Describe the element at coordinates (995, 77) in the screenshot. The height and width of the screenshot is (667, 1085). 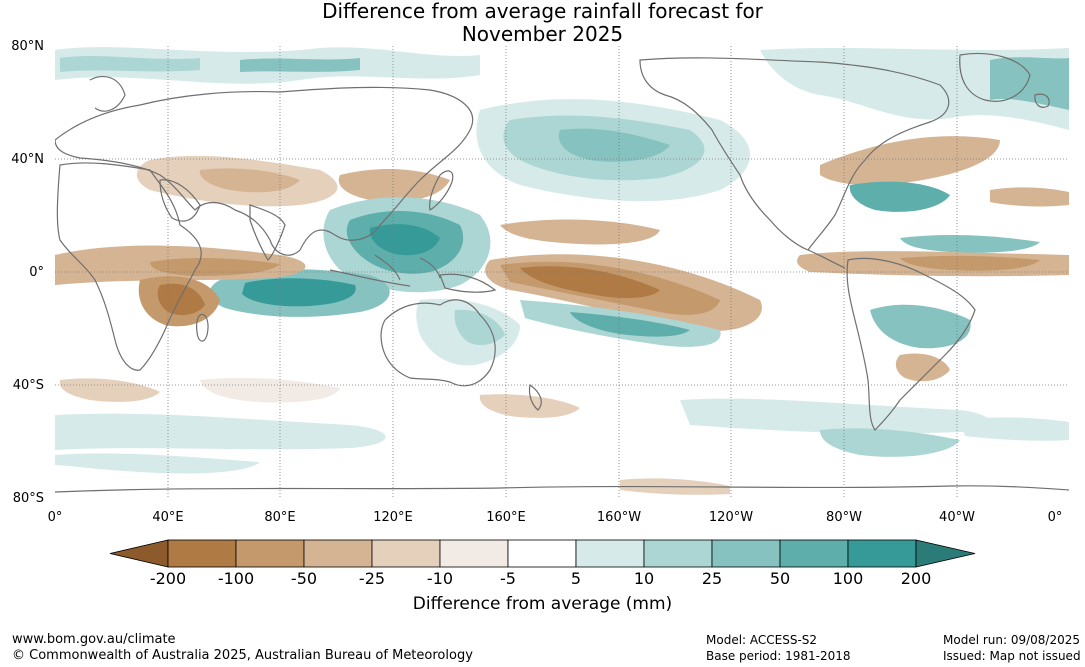
I see `greenland-outline` at that location.